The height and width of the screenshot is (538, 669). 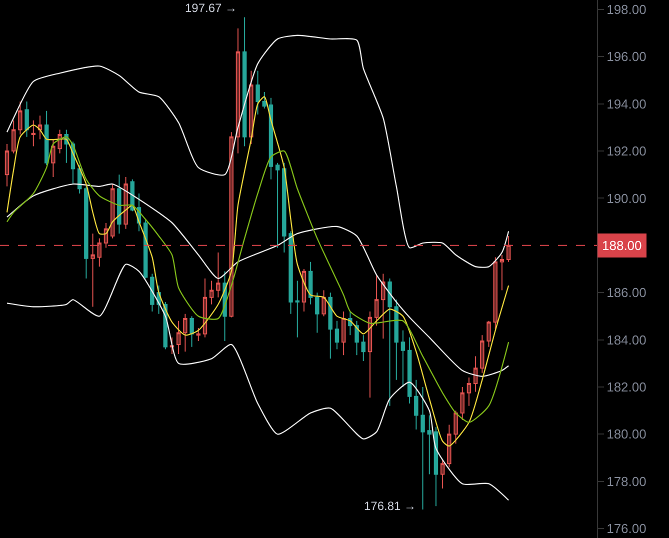 I want to click on y-tick-label: 198.00, so click(x=626, y=9).